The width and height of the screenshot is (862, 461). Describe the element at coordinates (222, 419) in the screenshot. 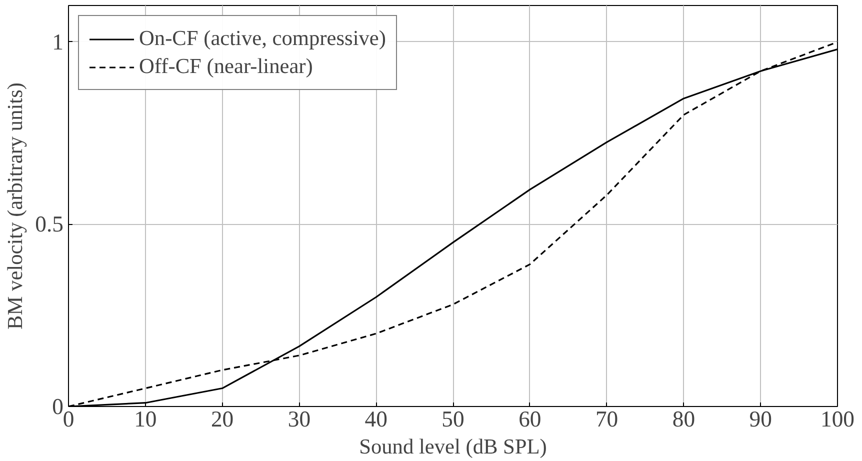

I see `x-tick-label: 20` at that location.